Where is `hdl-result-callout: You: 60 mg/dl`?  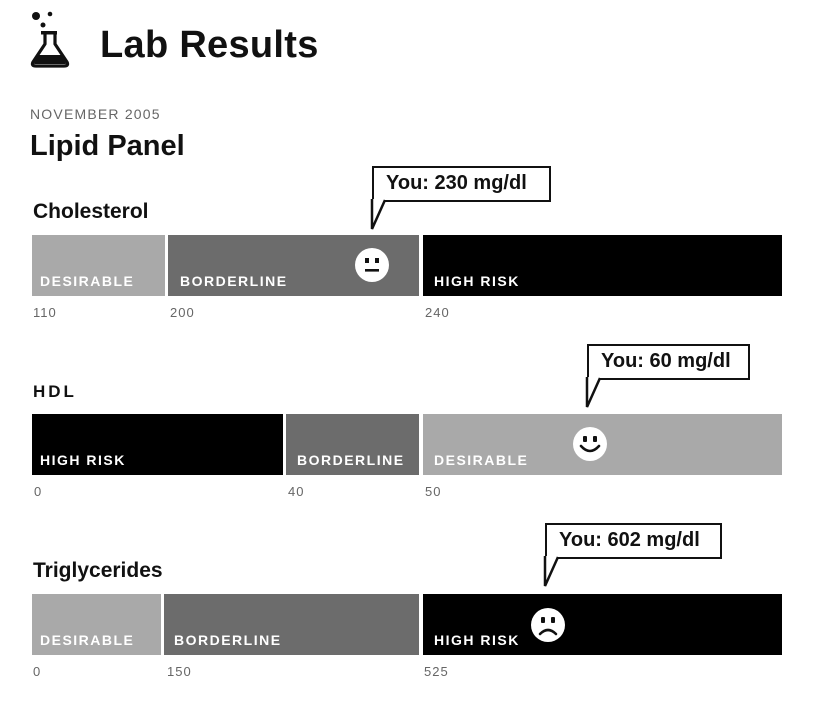 hdl-result-callout: You: 60 mg/dl is located at coordinates (668, 362).